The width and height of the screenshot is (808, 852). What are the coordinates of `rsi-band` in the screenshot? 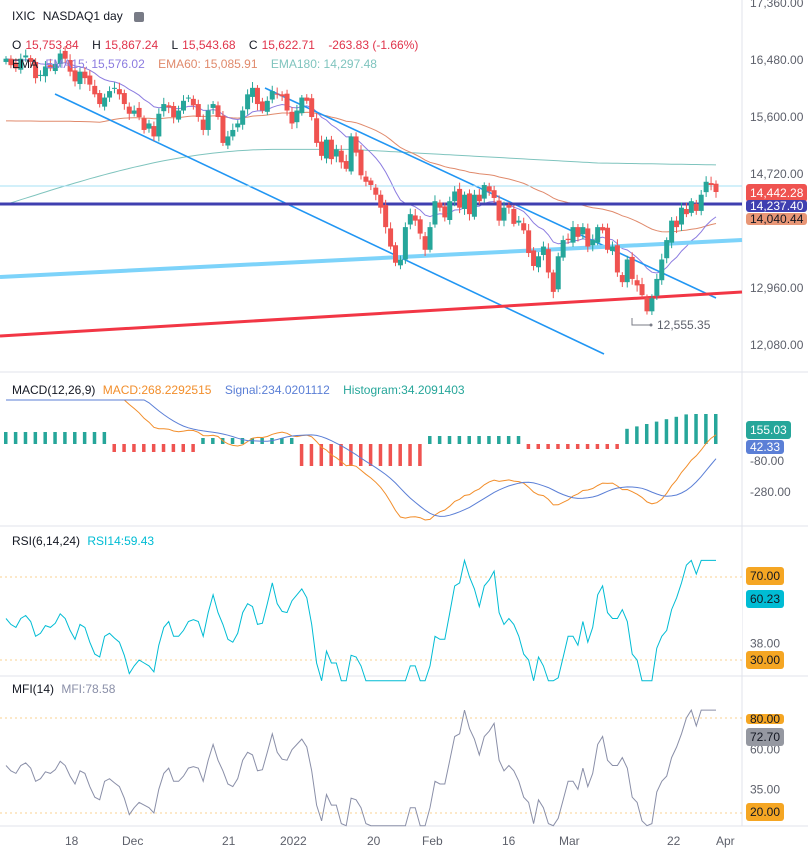 It's located at (371, 618).